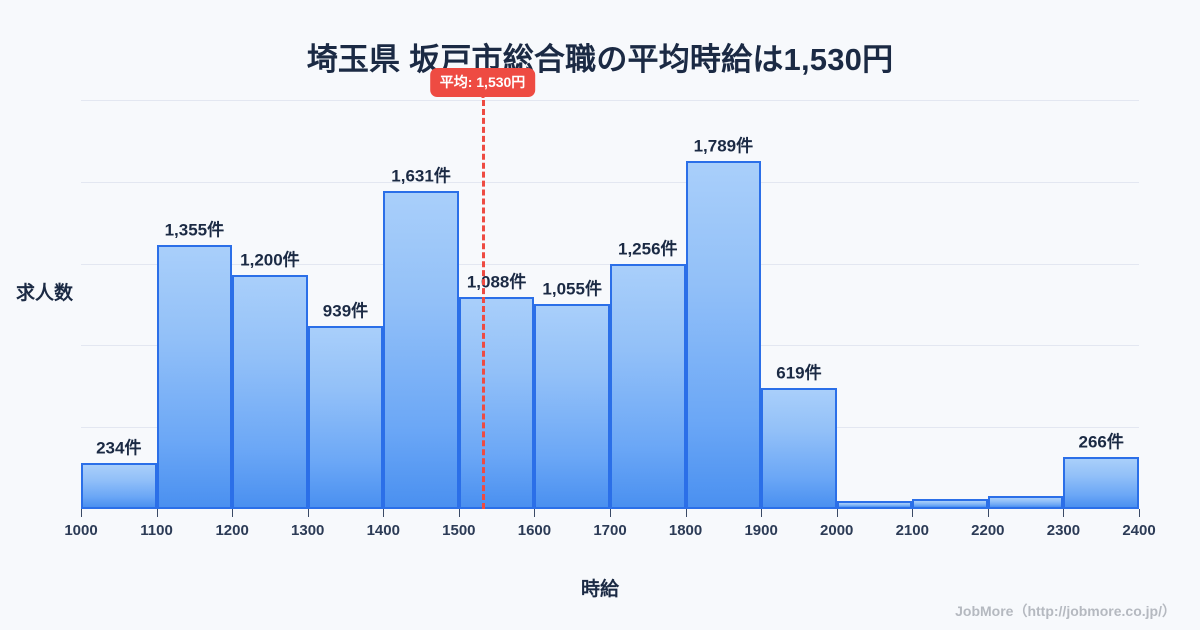 This screenshot has width=1200, height=630. Describe the element at coordinates (232, 530) in the screenshot. I see `x-tick-label: 1200` at that location.